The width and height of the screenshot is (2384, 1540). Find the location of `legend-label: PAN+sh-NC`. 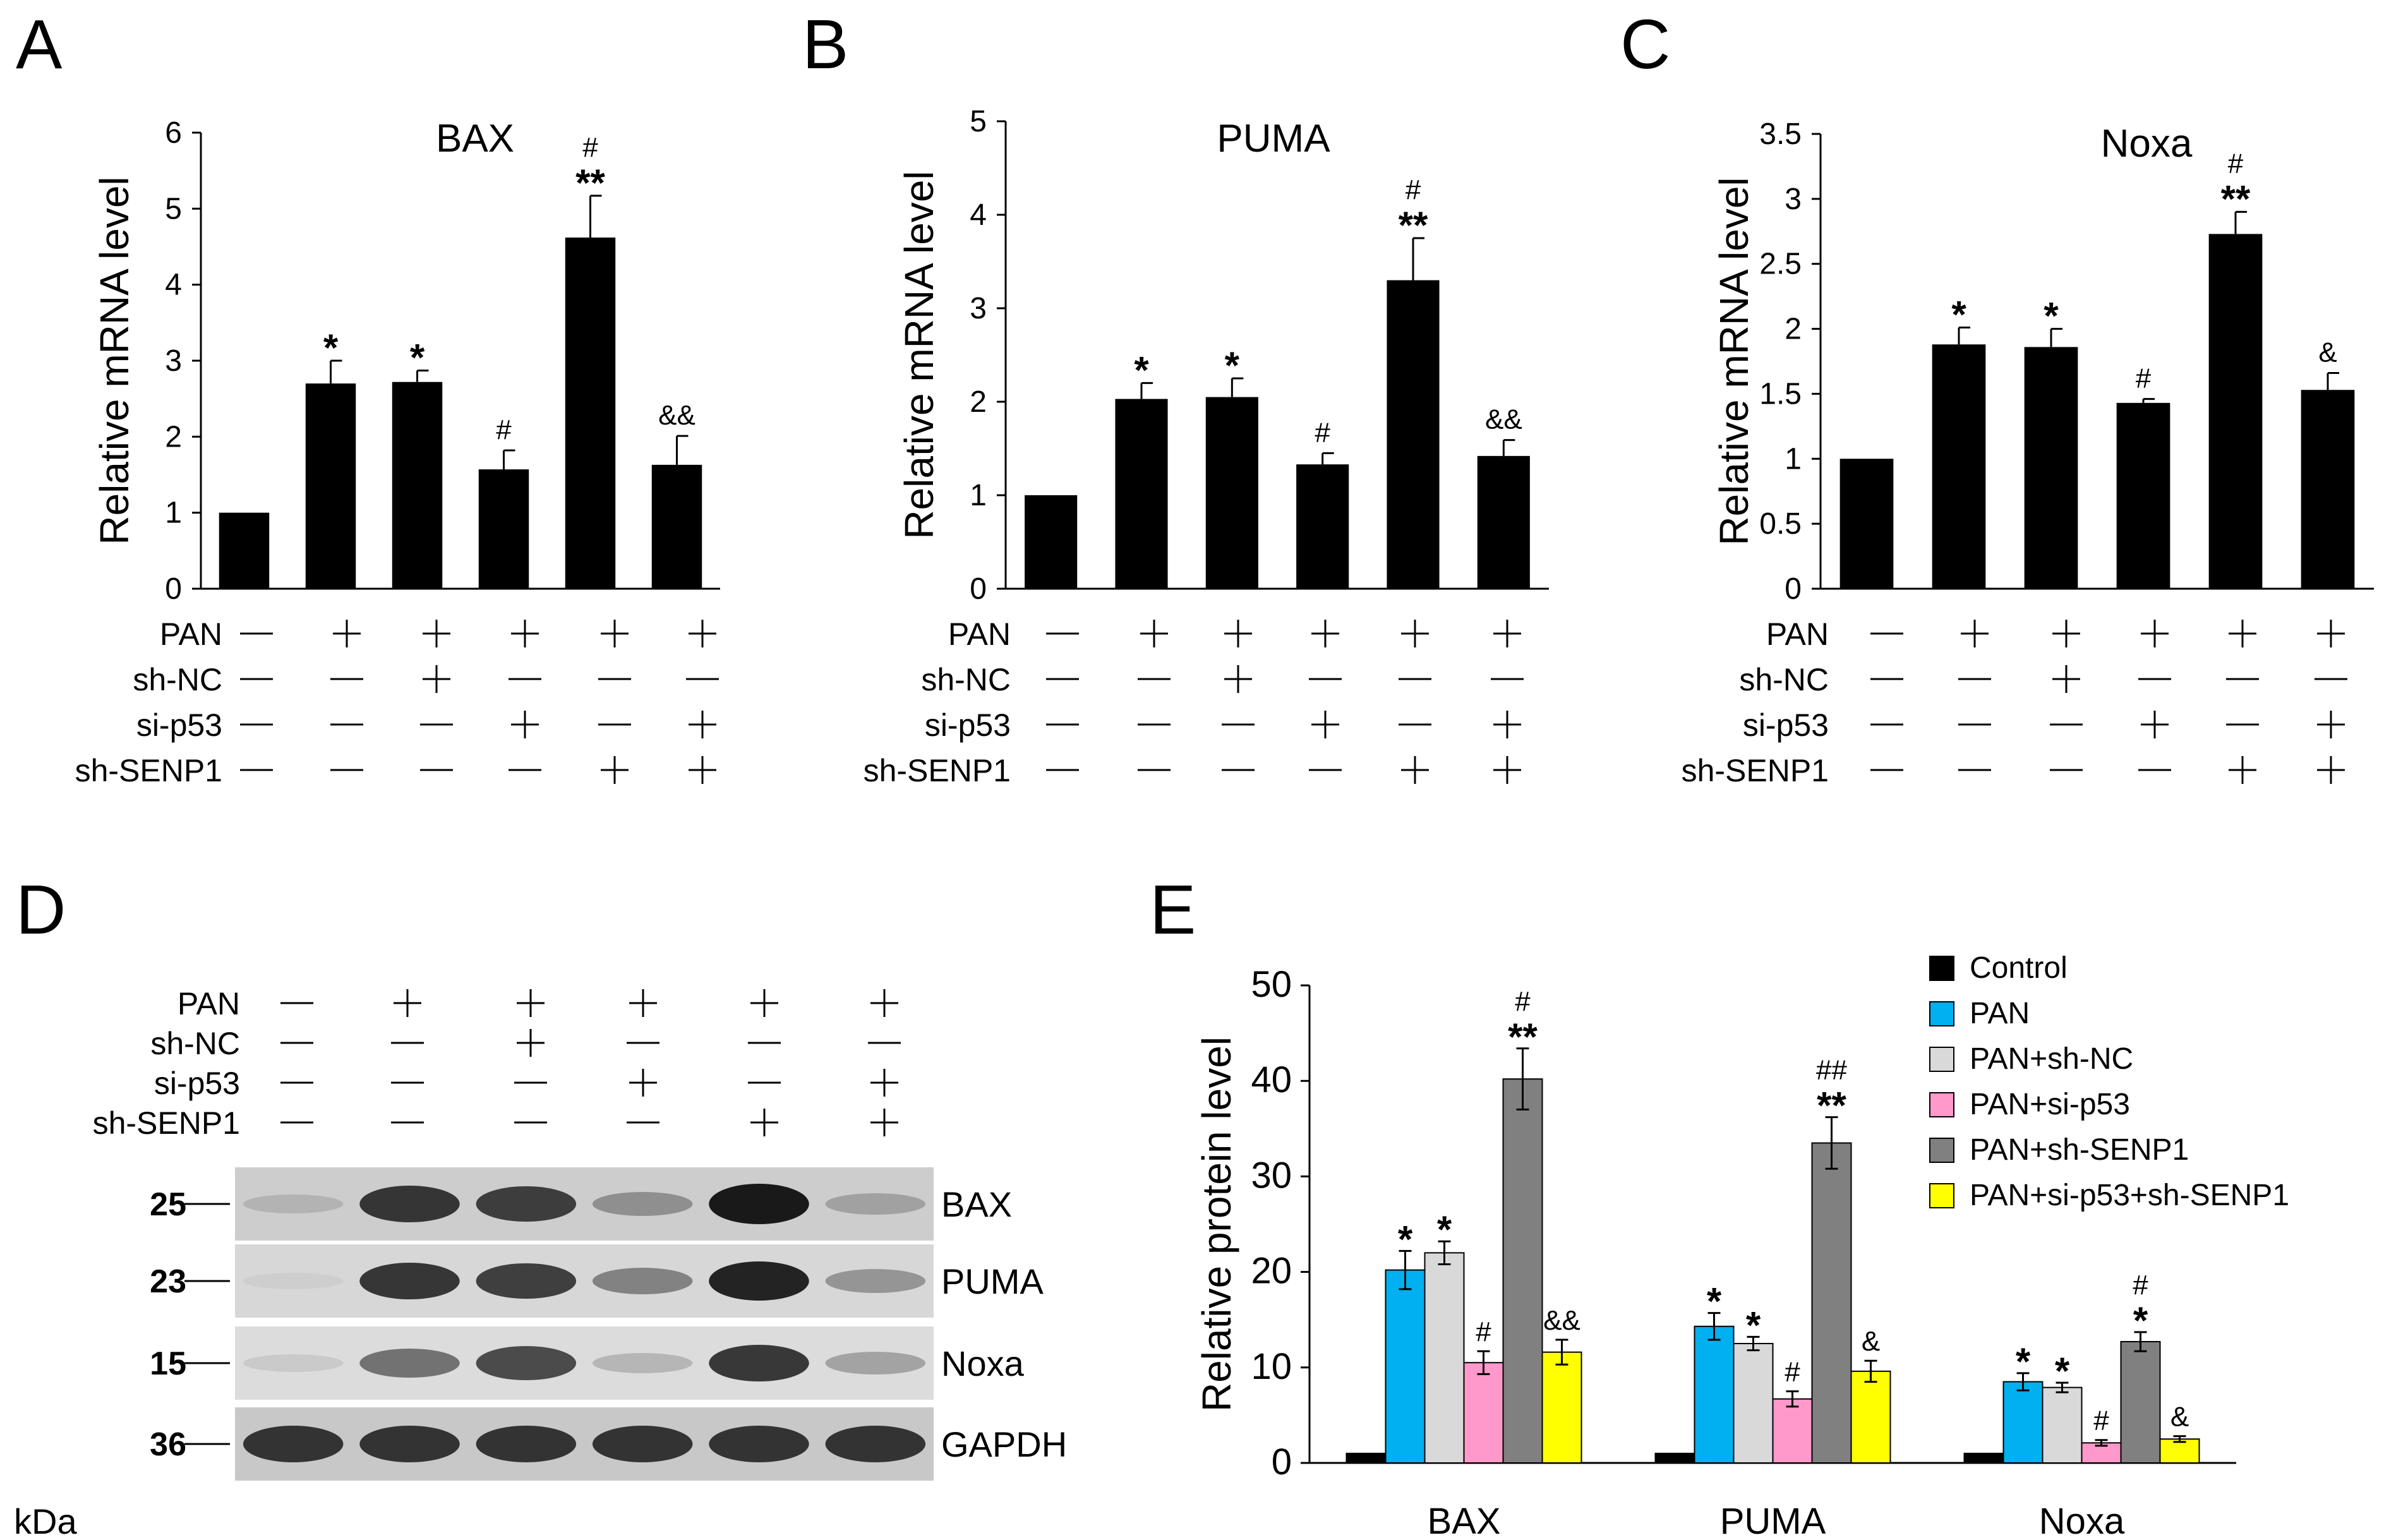

legend-label: PAN+sh-NC is located at coordinates (2051, 1059).